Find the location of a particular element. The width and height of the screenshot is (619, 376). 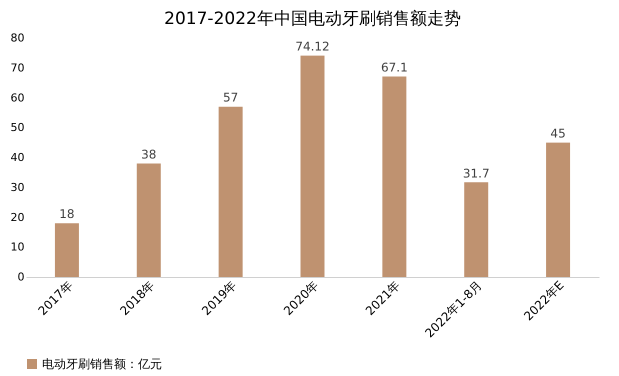

chart-title: 2017-2022年中国电动牙刷销售额走势 is located at coordinates (312, 19).